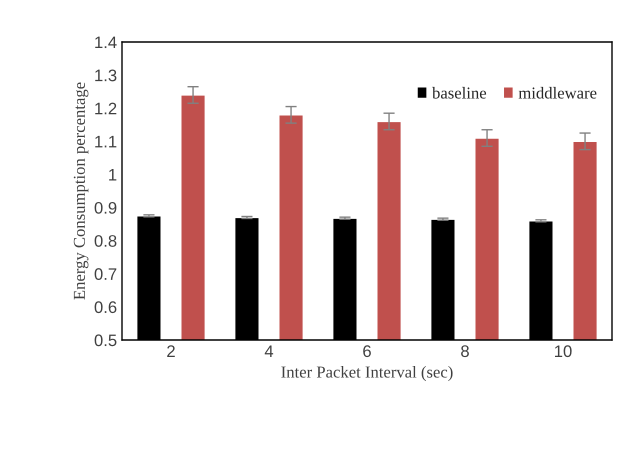 The image size is (637, 457). Describe the element at coordinates (105, 108) in the screenshot. I see `y-tick-label: 1.2` at that location.